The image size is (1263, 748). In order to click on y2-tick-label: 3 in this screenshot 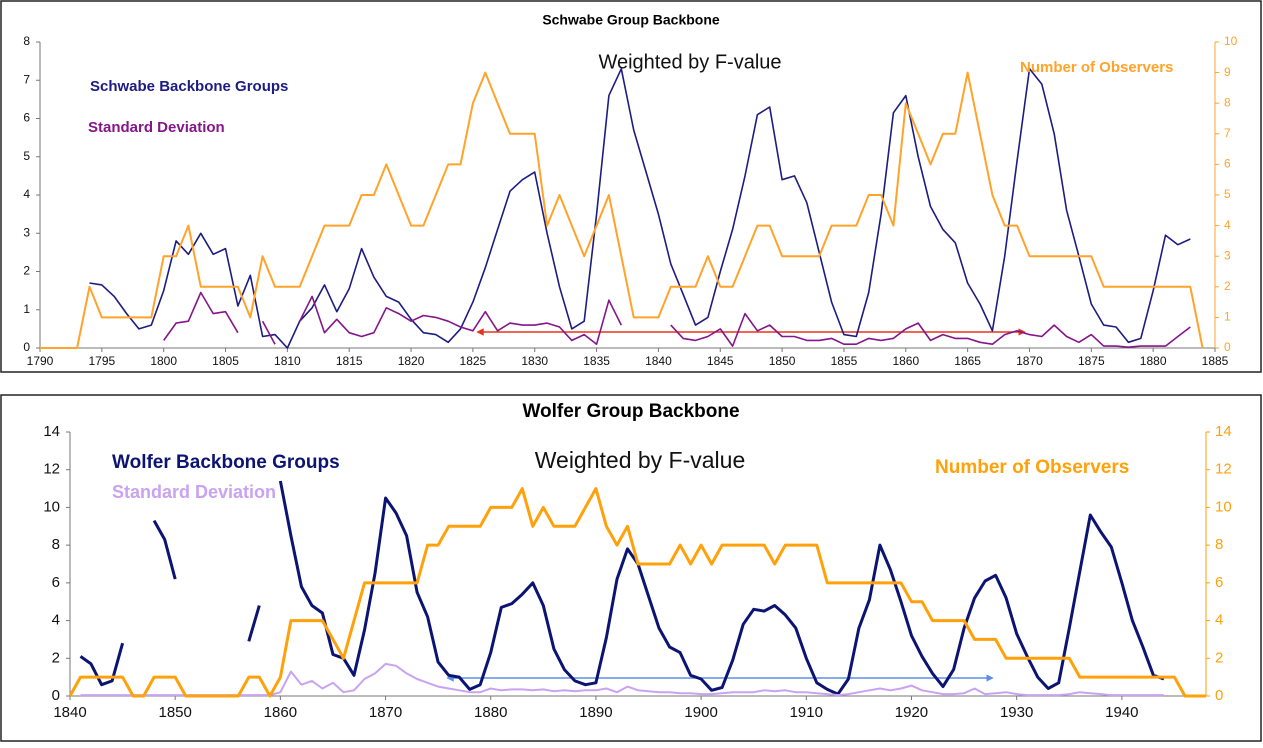, I will do `click(1227, 255)`.